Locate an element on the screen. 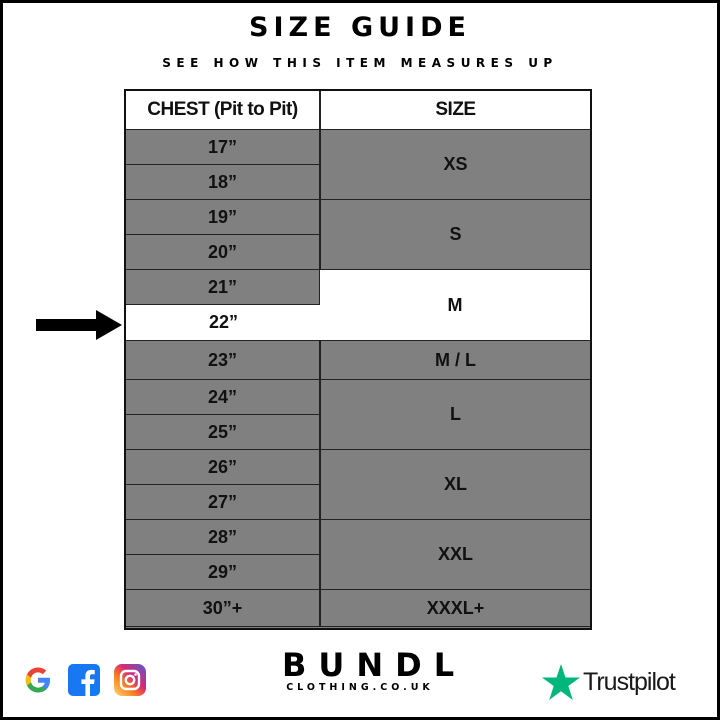 The image size is (720, 720). chest-cell: 22” is located at coordinates (223, 323).